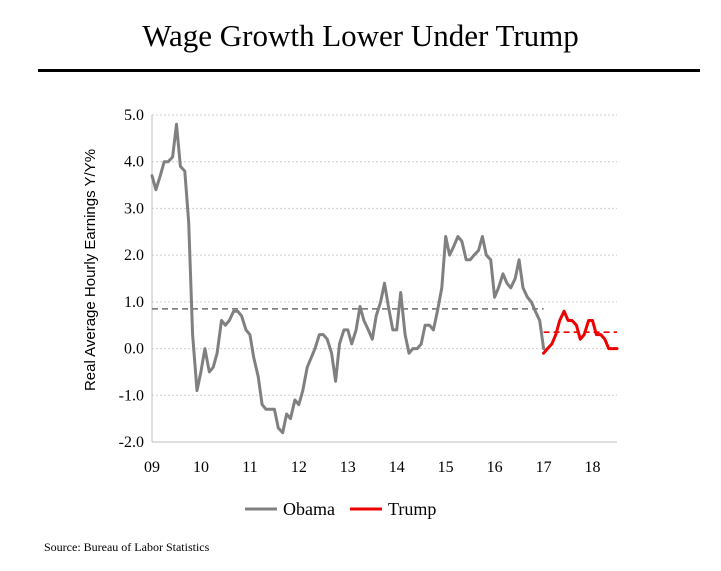 The width and height of the screenshot is (721, 571). Describe the element at coordinates (580, 332) in the screenshot. I see `series-line-trump` at that location.